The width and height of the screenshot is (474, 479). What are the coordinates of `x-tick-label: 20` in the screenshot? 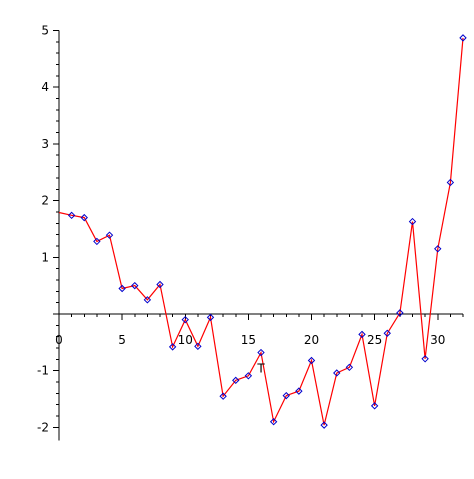 It's located at (311, 340).